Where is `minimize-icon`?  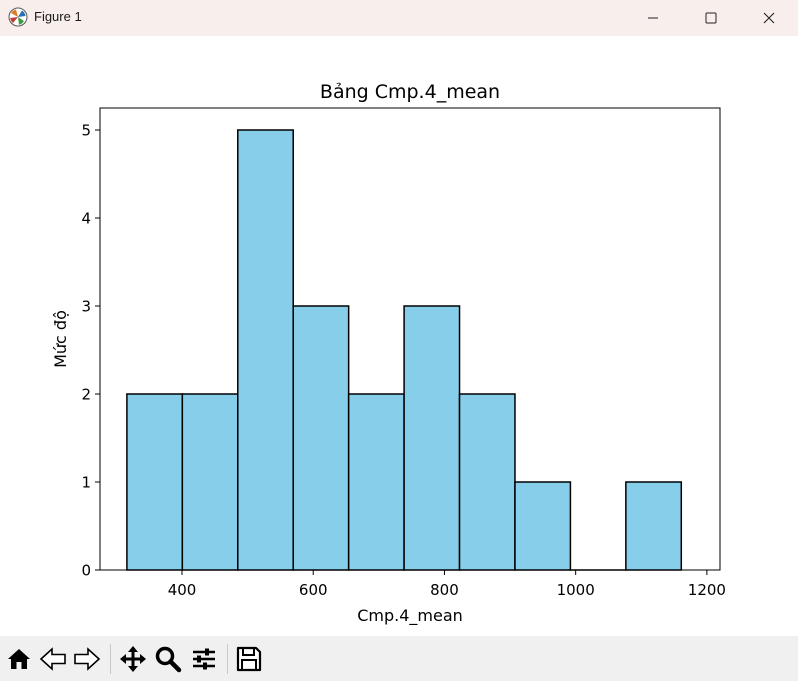 minimize-icon is located at coordinates (653, 18).